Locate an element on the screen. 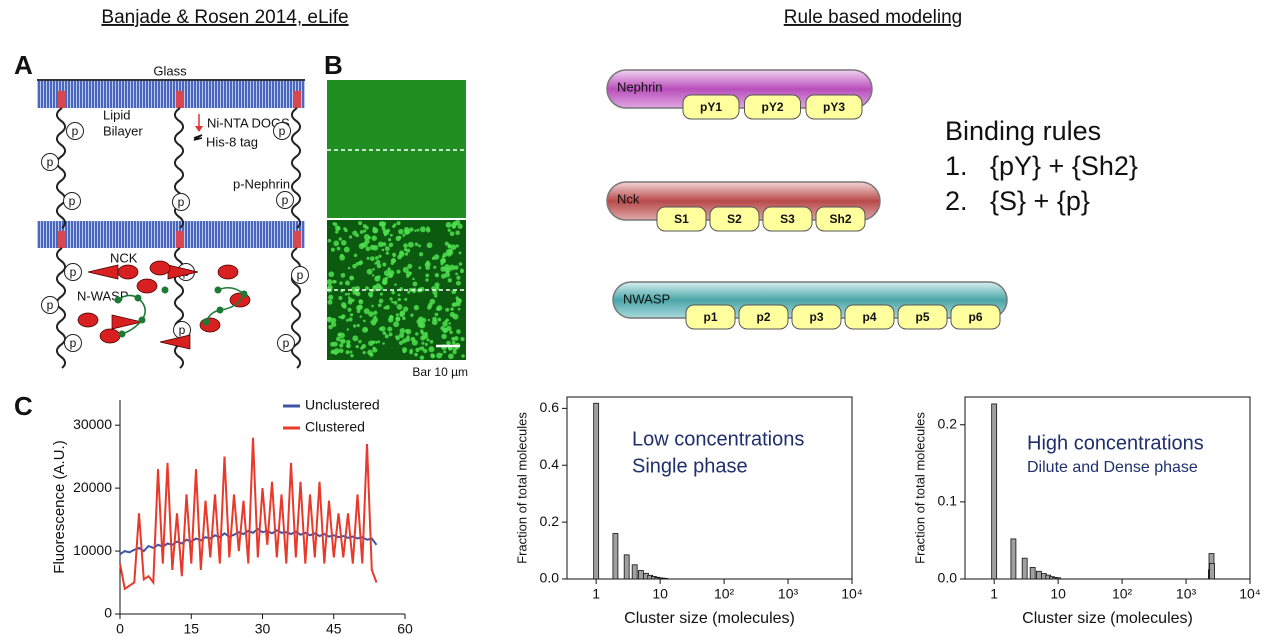 The image size is (1273, 636). site-label: p2 is located at coordinates (763, 317).